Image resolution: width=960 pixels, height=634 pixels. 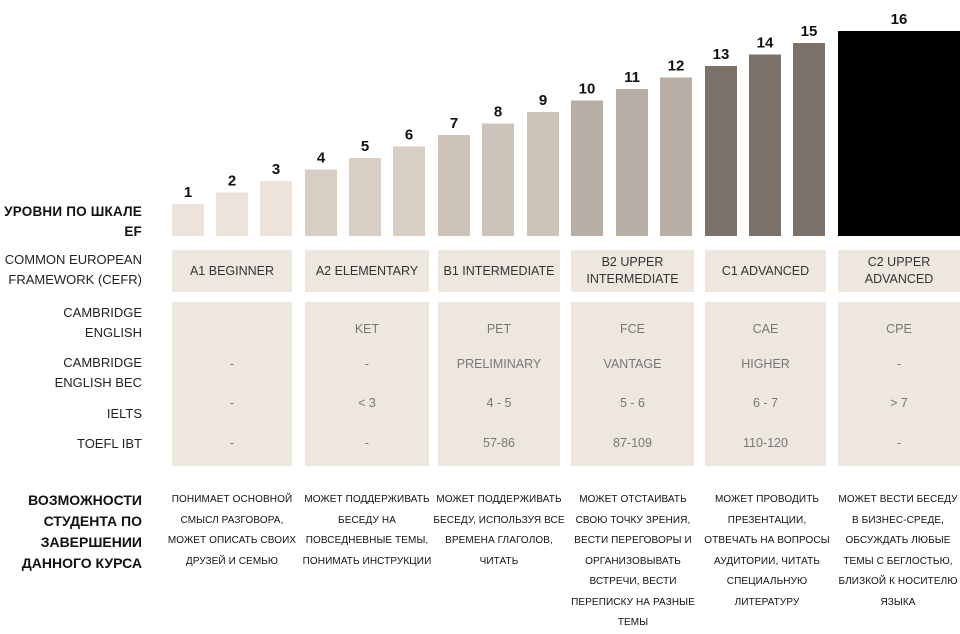 What do you see at coordinates (899, 403) in the screenshot?
I see `ielts-c2: > 7` at bounding box center [899, 403].